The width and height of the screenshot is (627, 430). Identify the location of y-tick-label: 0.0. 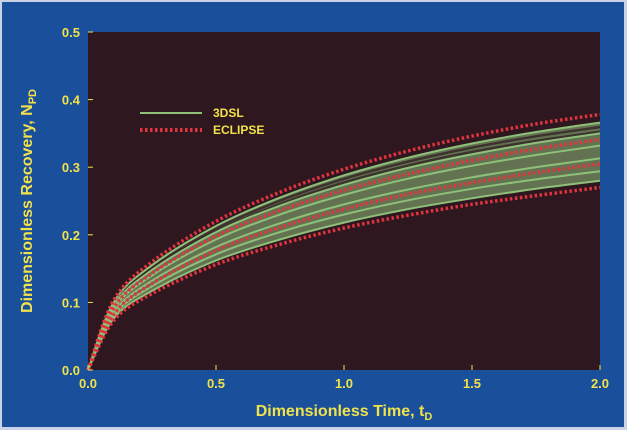
(71, 370).